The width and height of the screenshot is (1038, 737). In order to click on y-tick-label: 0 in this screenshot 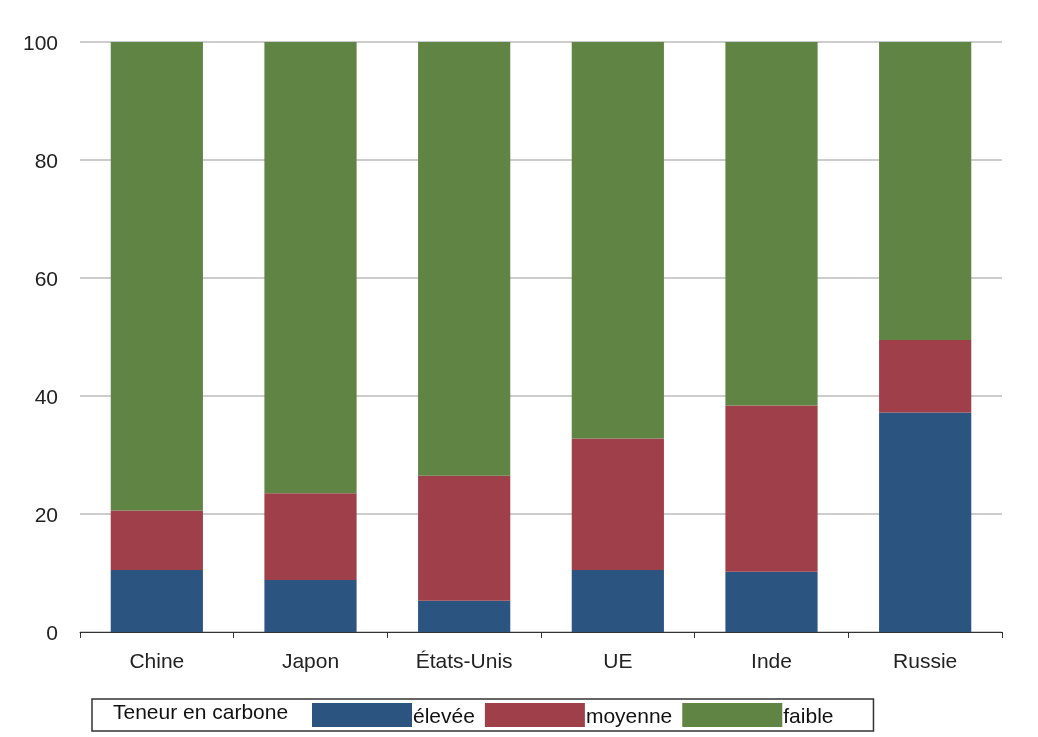, I will do `click(52, 632)`.